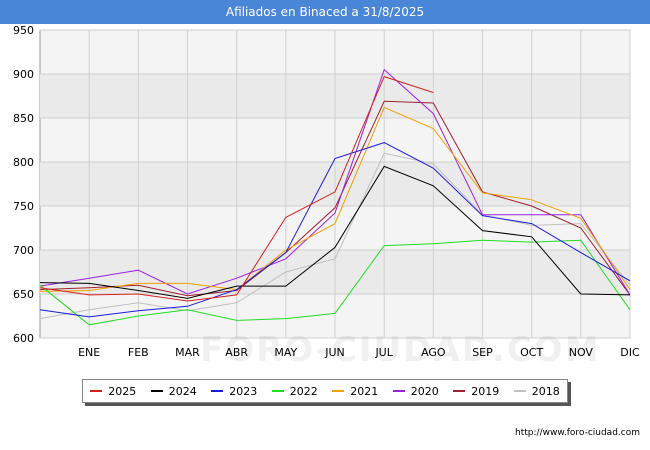 The height and width of the screenshot is (450, 650). What do you see at coordinates (545, 391) in the screenshot?
I see `legend-label: 2018` at bounding box center [545, 391].